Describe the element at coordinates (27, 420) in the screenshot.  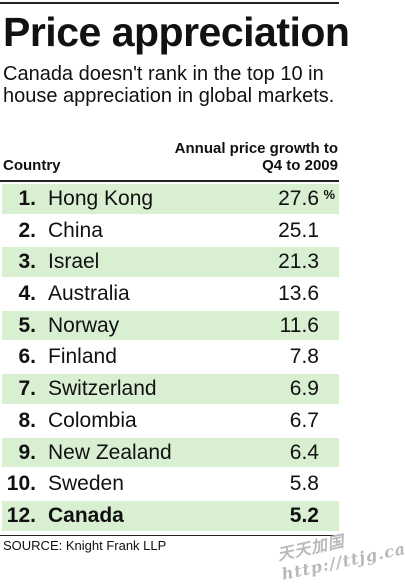
I see `rank-label: 8.` at that location.